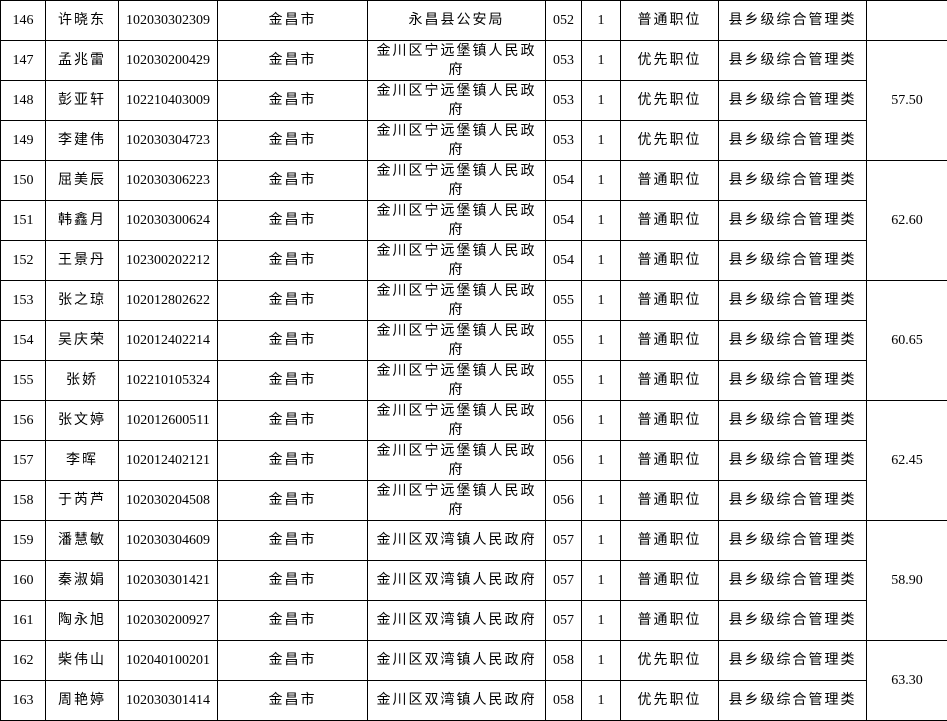 This screenshot has height=721, width=947. What do you see at coordinates (168, 420) in the screenshot?
I see `exam-id: 102012600511` at bounding box center [168, 420].